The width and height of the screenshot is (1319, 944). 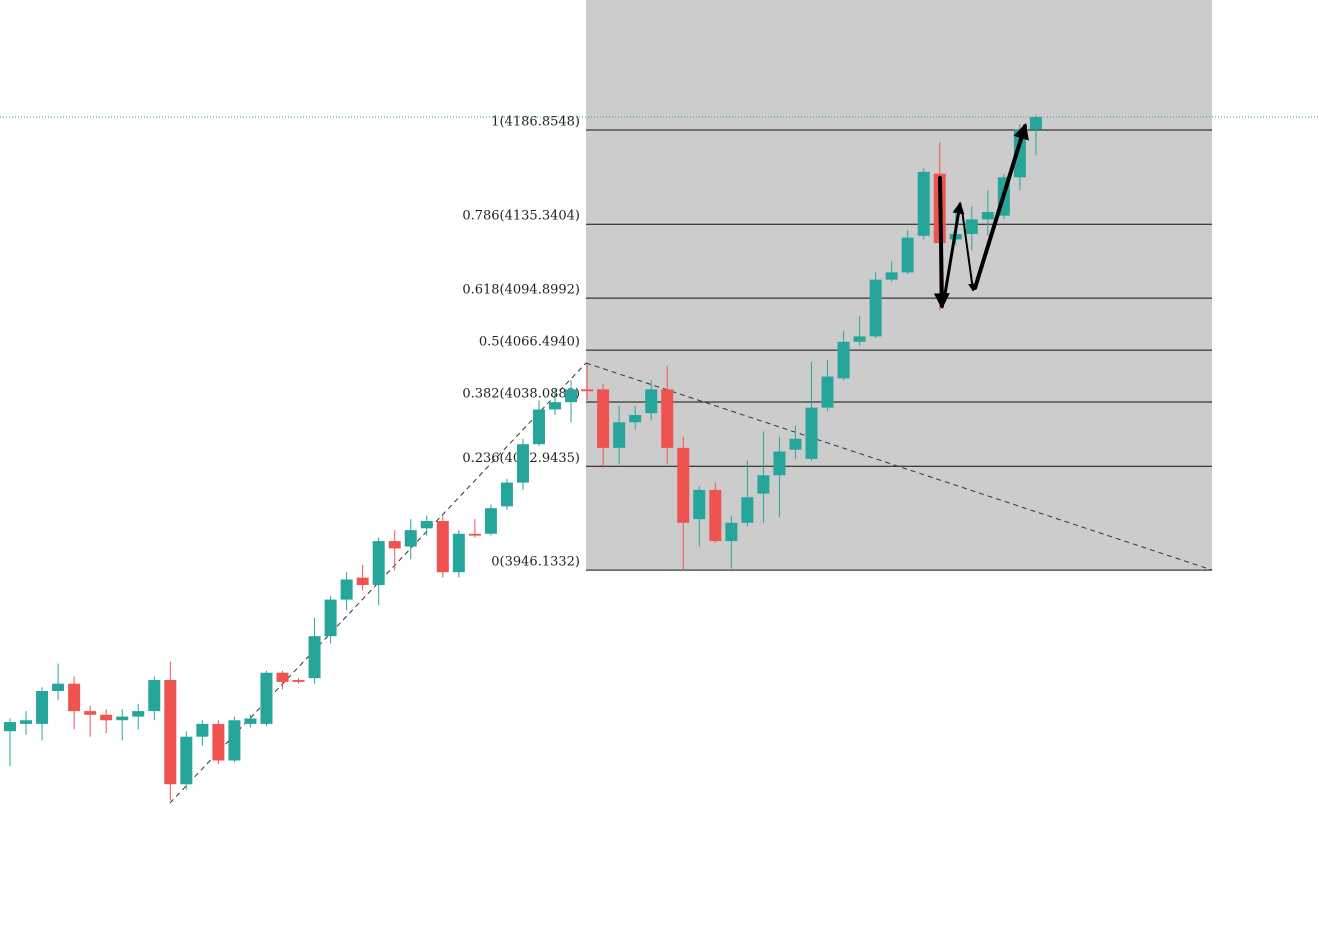 What do you see at coordinates (535, 562) in the screenshot?
I see `fib-level-label: 0(3946.1332)` at bounding box center [535, 562].